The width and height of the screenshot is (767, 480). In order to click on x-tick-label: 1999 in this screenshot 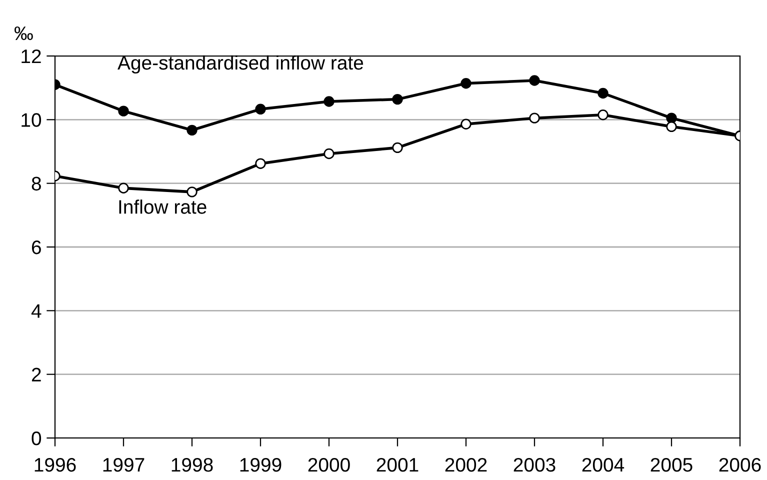, I will do `click(261, 465)`.